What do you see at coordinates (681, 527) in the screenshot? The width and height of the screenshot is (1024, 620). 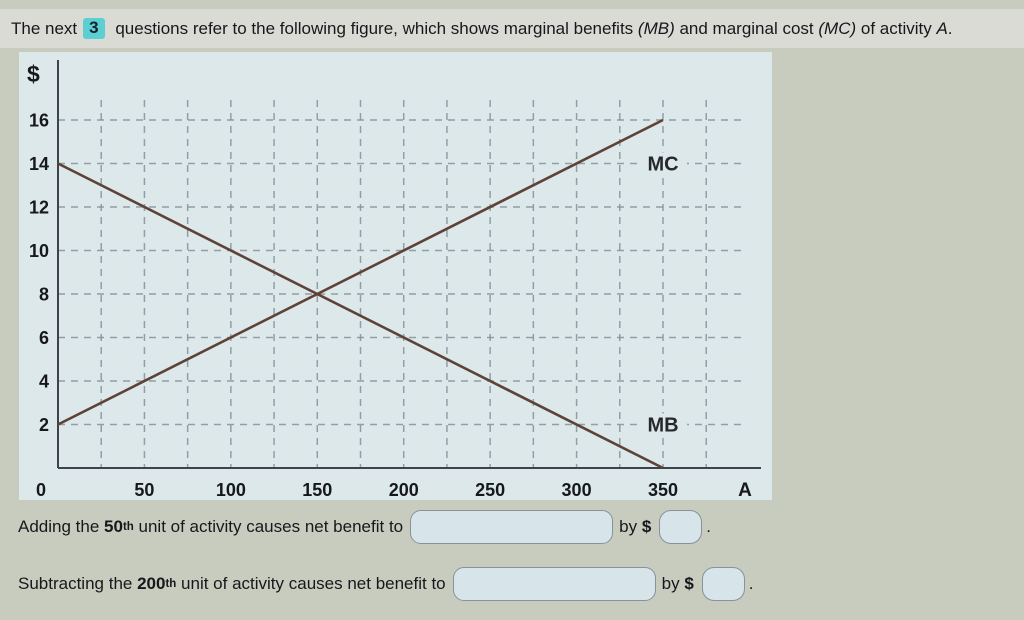 I see `q1-amount-input` at bounding box center [681, 527].